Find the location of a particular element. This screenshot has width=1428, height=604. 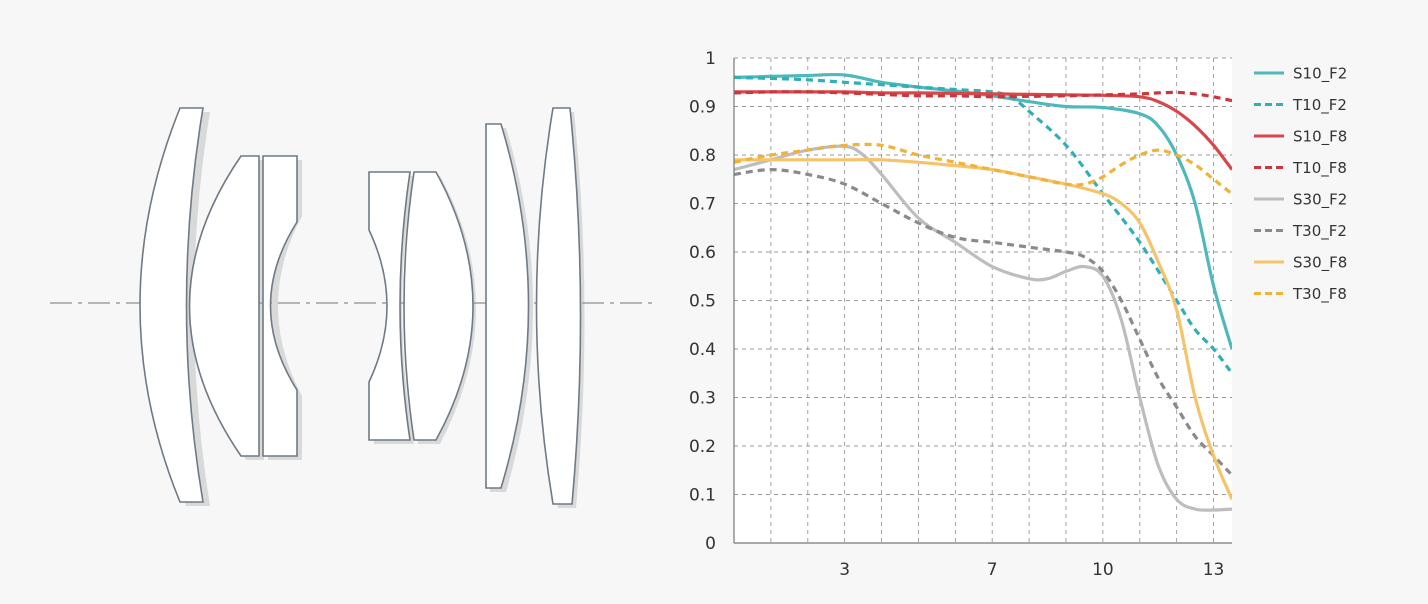

y-tick-label: 0.6 is located at coordinates (702, 253).